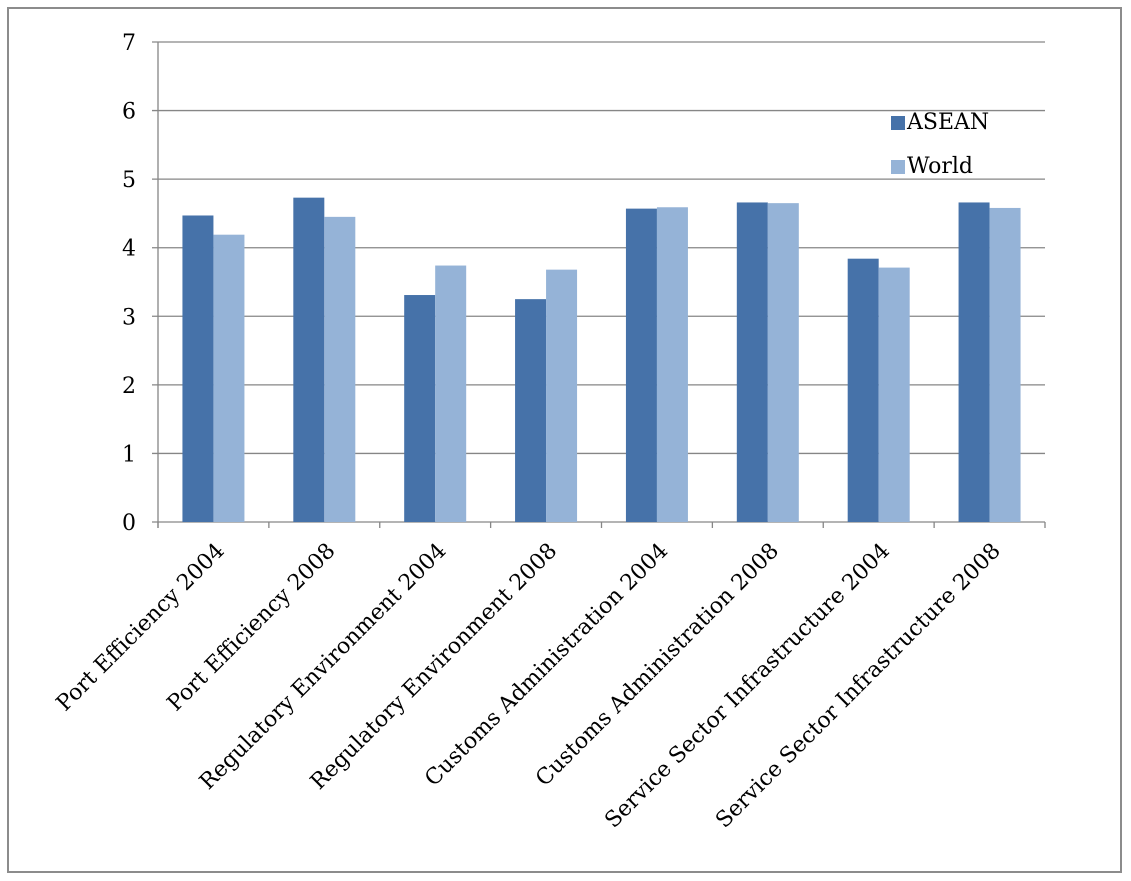  What do you see at coordinates (940, 166) in the screenshot?
I see `legend-label-world: World` at bounding box center [940, 166].